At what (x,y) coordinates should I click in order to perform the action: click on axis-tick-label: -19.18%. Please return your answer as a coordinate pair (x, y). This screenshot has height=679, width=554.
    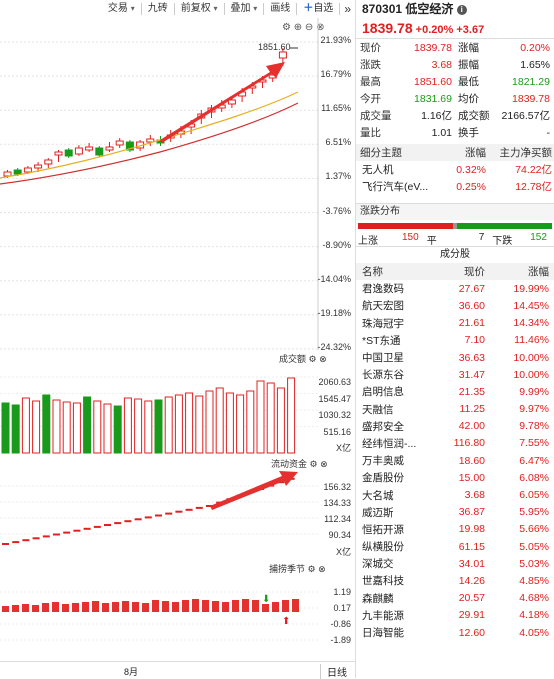
    Looking at the image, I should click on (334, 312).